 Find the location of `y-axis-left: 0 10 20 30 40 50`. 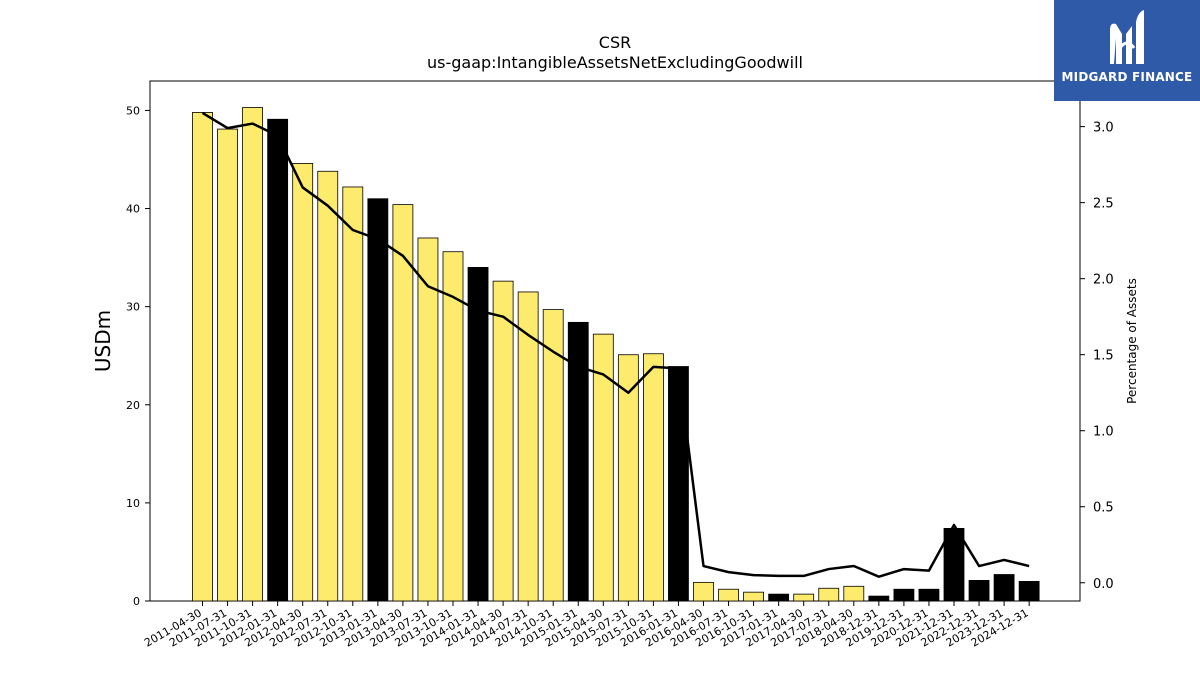

y-axis-left: 0 10 20 30 40 50 is located at coordinates (138, 356).